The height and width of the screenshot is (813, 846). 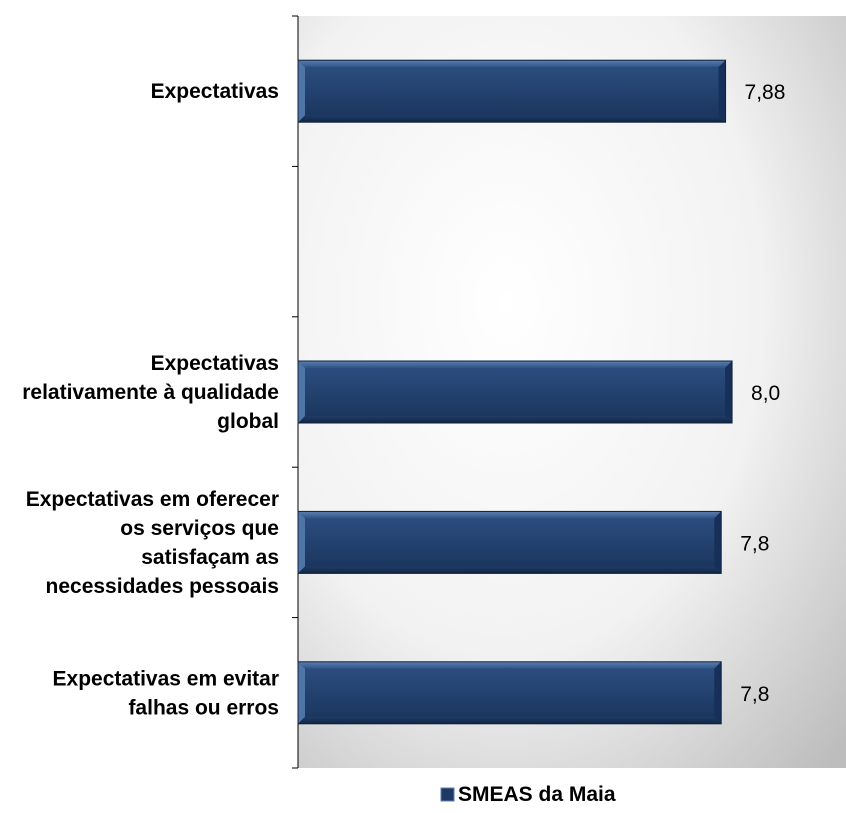 I want to click on legend: SMEAS da Maia, so click(x=528, y=794).